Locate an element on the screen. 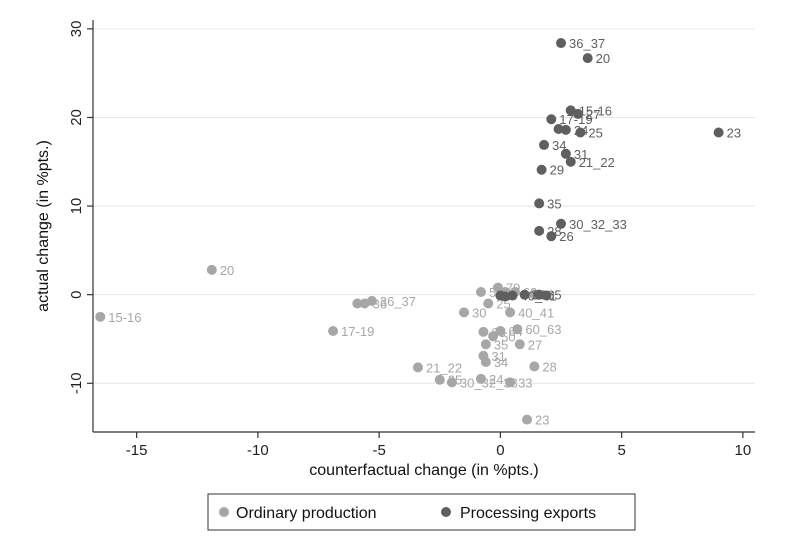 This screenshot has height=556, width=788. data-point-label: 28 is located at coordinates (549, 366).